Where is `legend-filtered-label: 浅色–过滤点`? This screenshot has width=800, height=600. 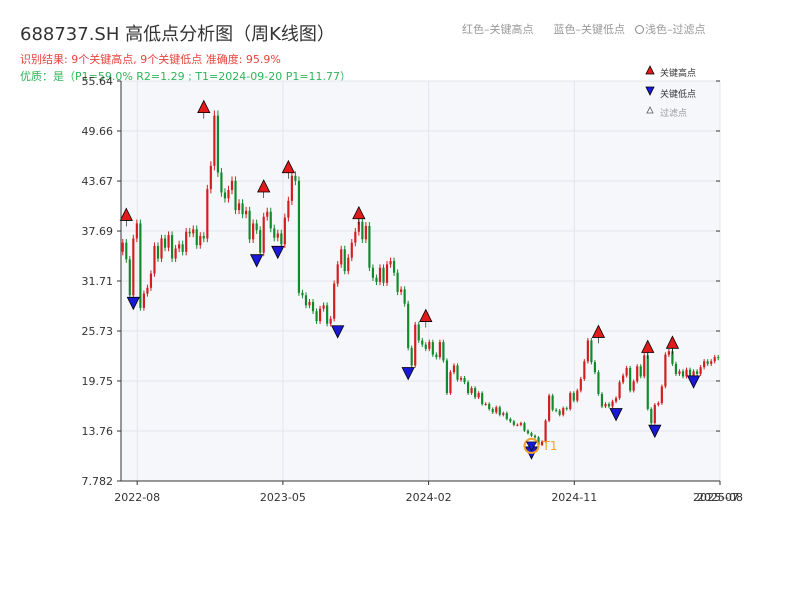 legend-filtered-label: 浅色–过滤点 is located at coordinates (675, 29).